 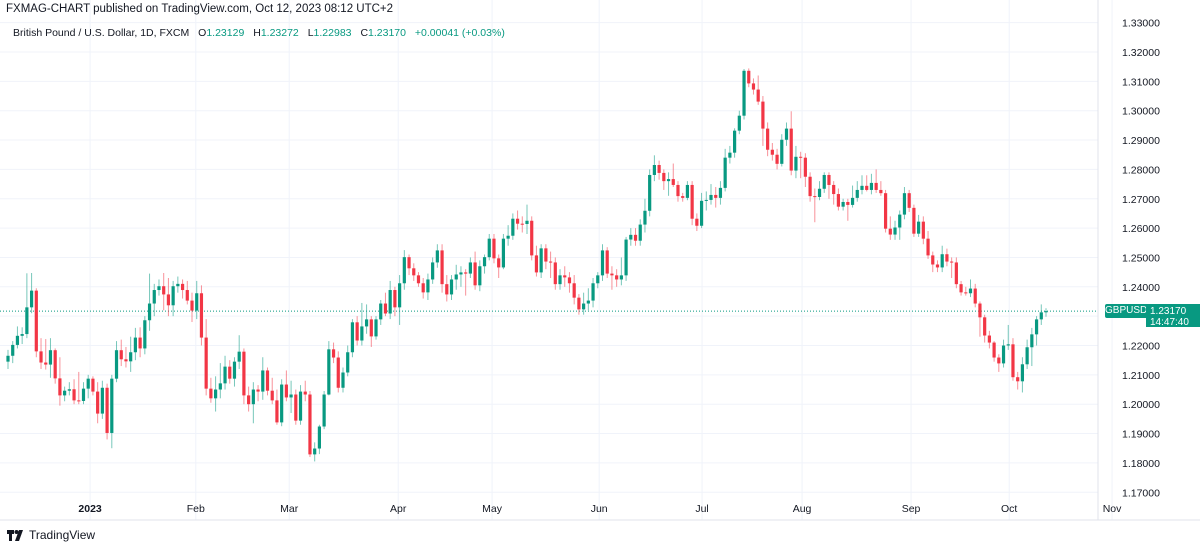 I want to click on low-value: 1.22983, so click(x=332, y=33).